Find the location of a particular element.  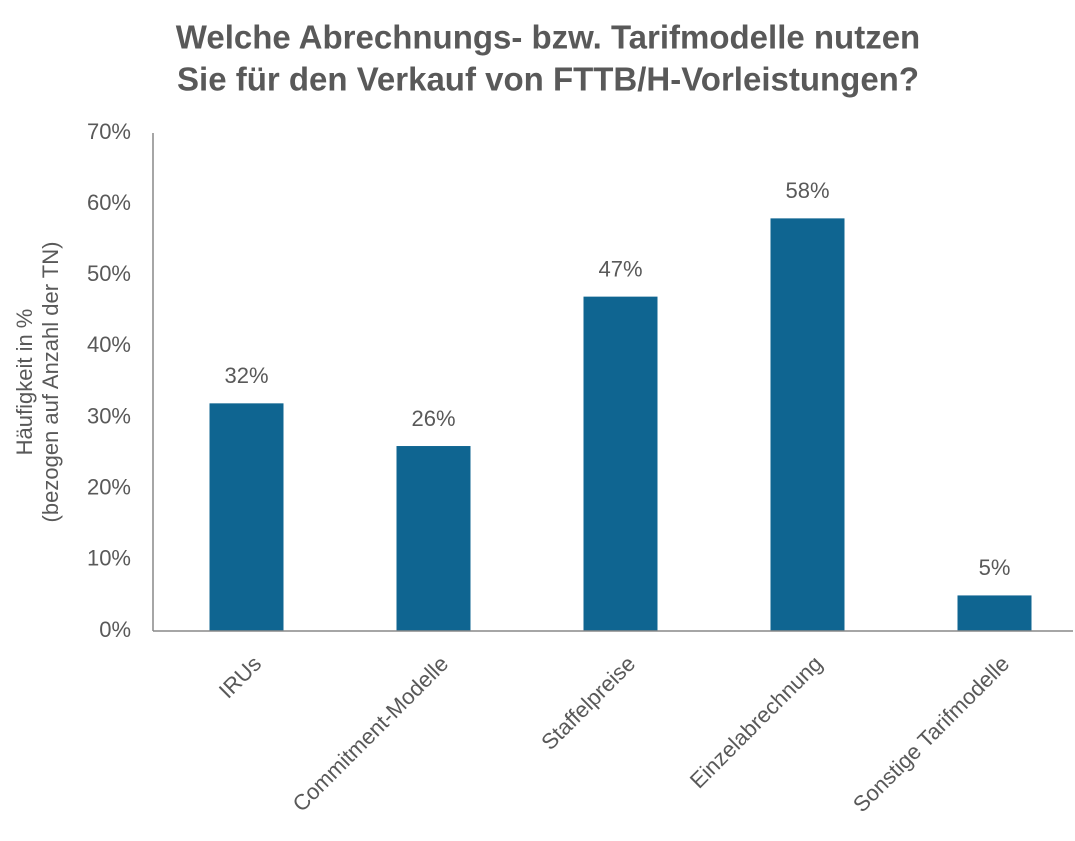

x-tick: Staffelpreise is located at coordinates (588, 703).